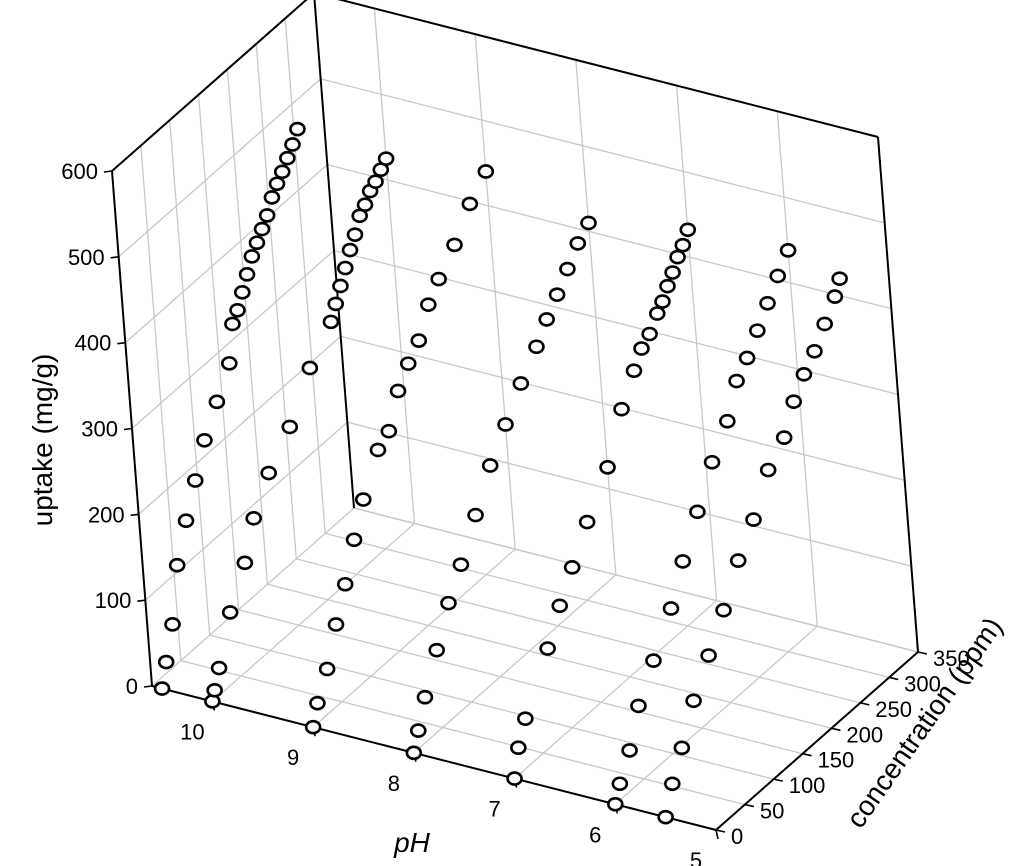  I want to click on y-tick-label: 300, so click(922, 683).